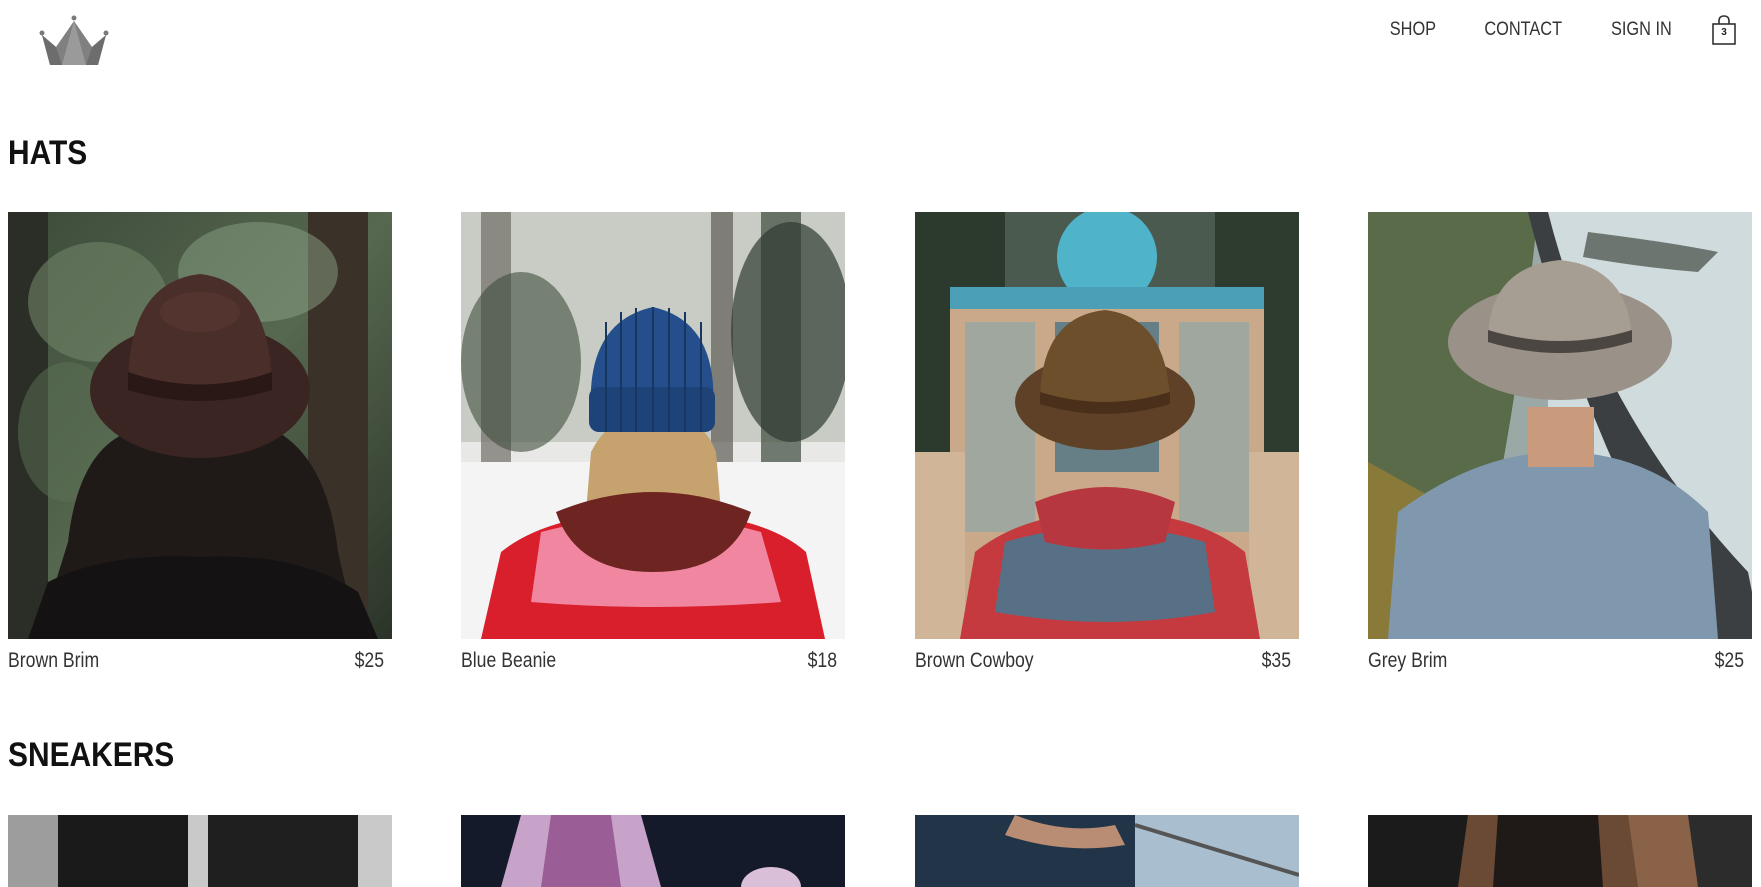 The image size is (1761, 887). Describe the element at coordinates (1107, 664) in the screenshot. I see `product-info: Brown Cowboy $35` at that location.